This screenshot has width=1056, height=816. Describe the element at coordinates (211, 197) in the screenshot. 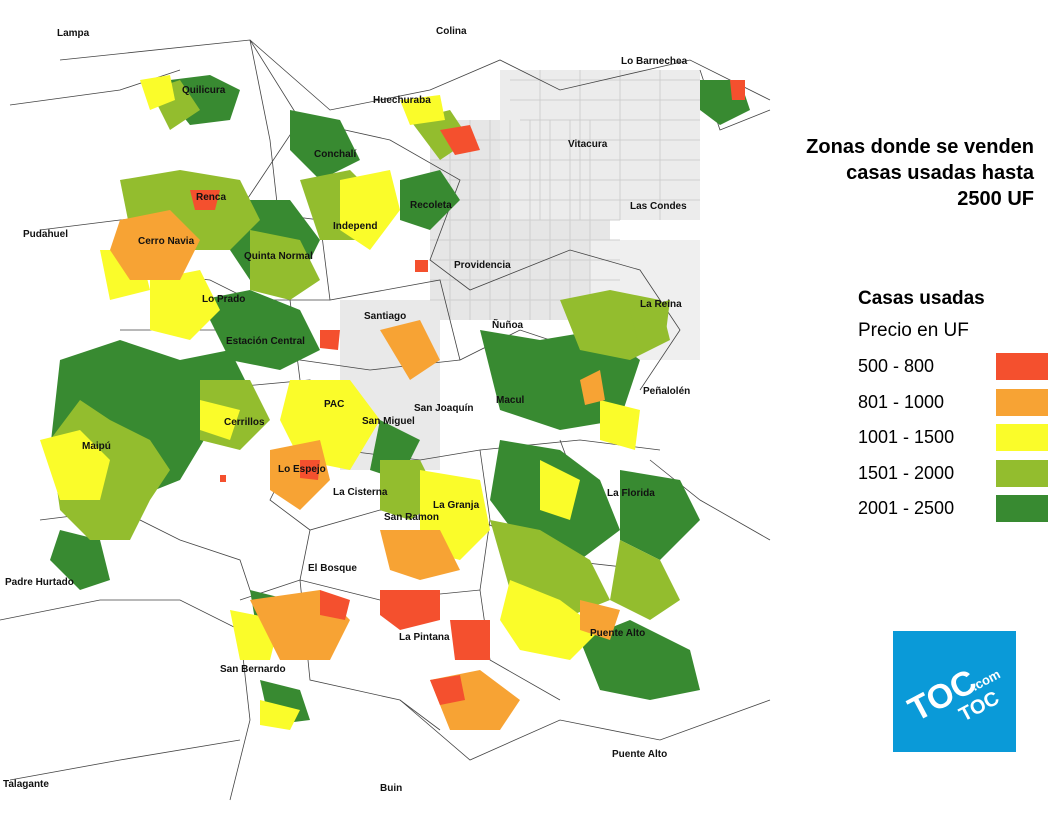

I see `place-label-renca: Renca` at that location.